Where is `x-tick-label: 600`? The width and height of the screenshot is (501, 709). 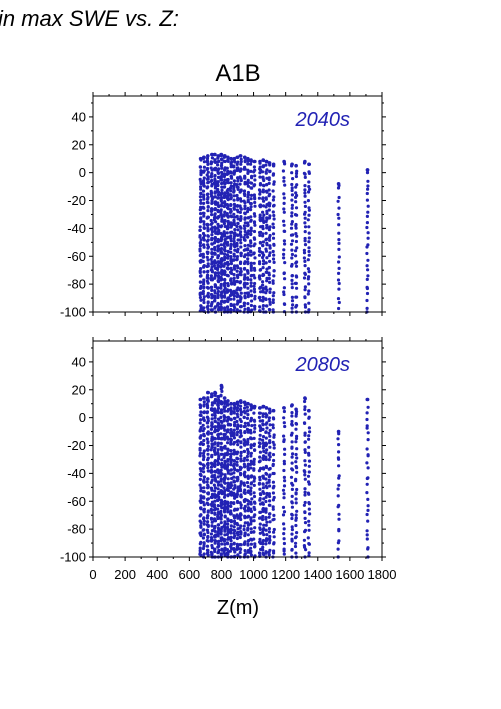
x-tick-label: 600 is located at coordinates (189, 574).